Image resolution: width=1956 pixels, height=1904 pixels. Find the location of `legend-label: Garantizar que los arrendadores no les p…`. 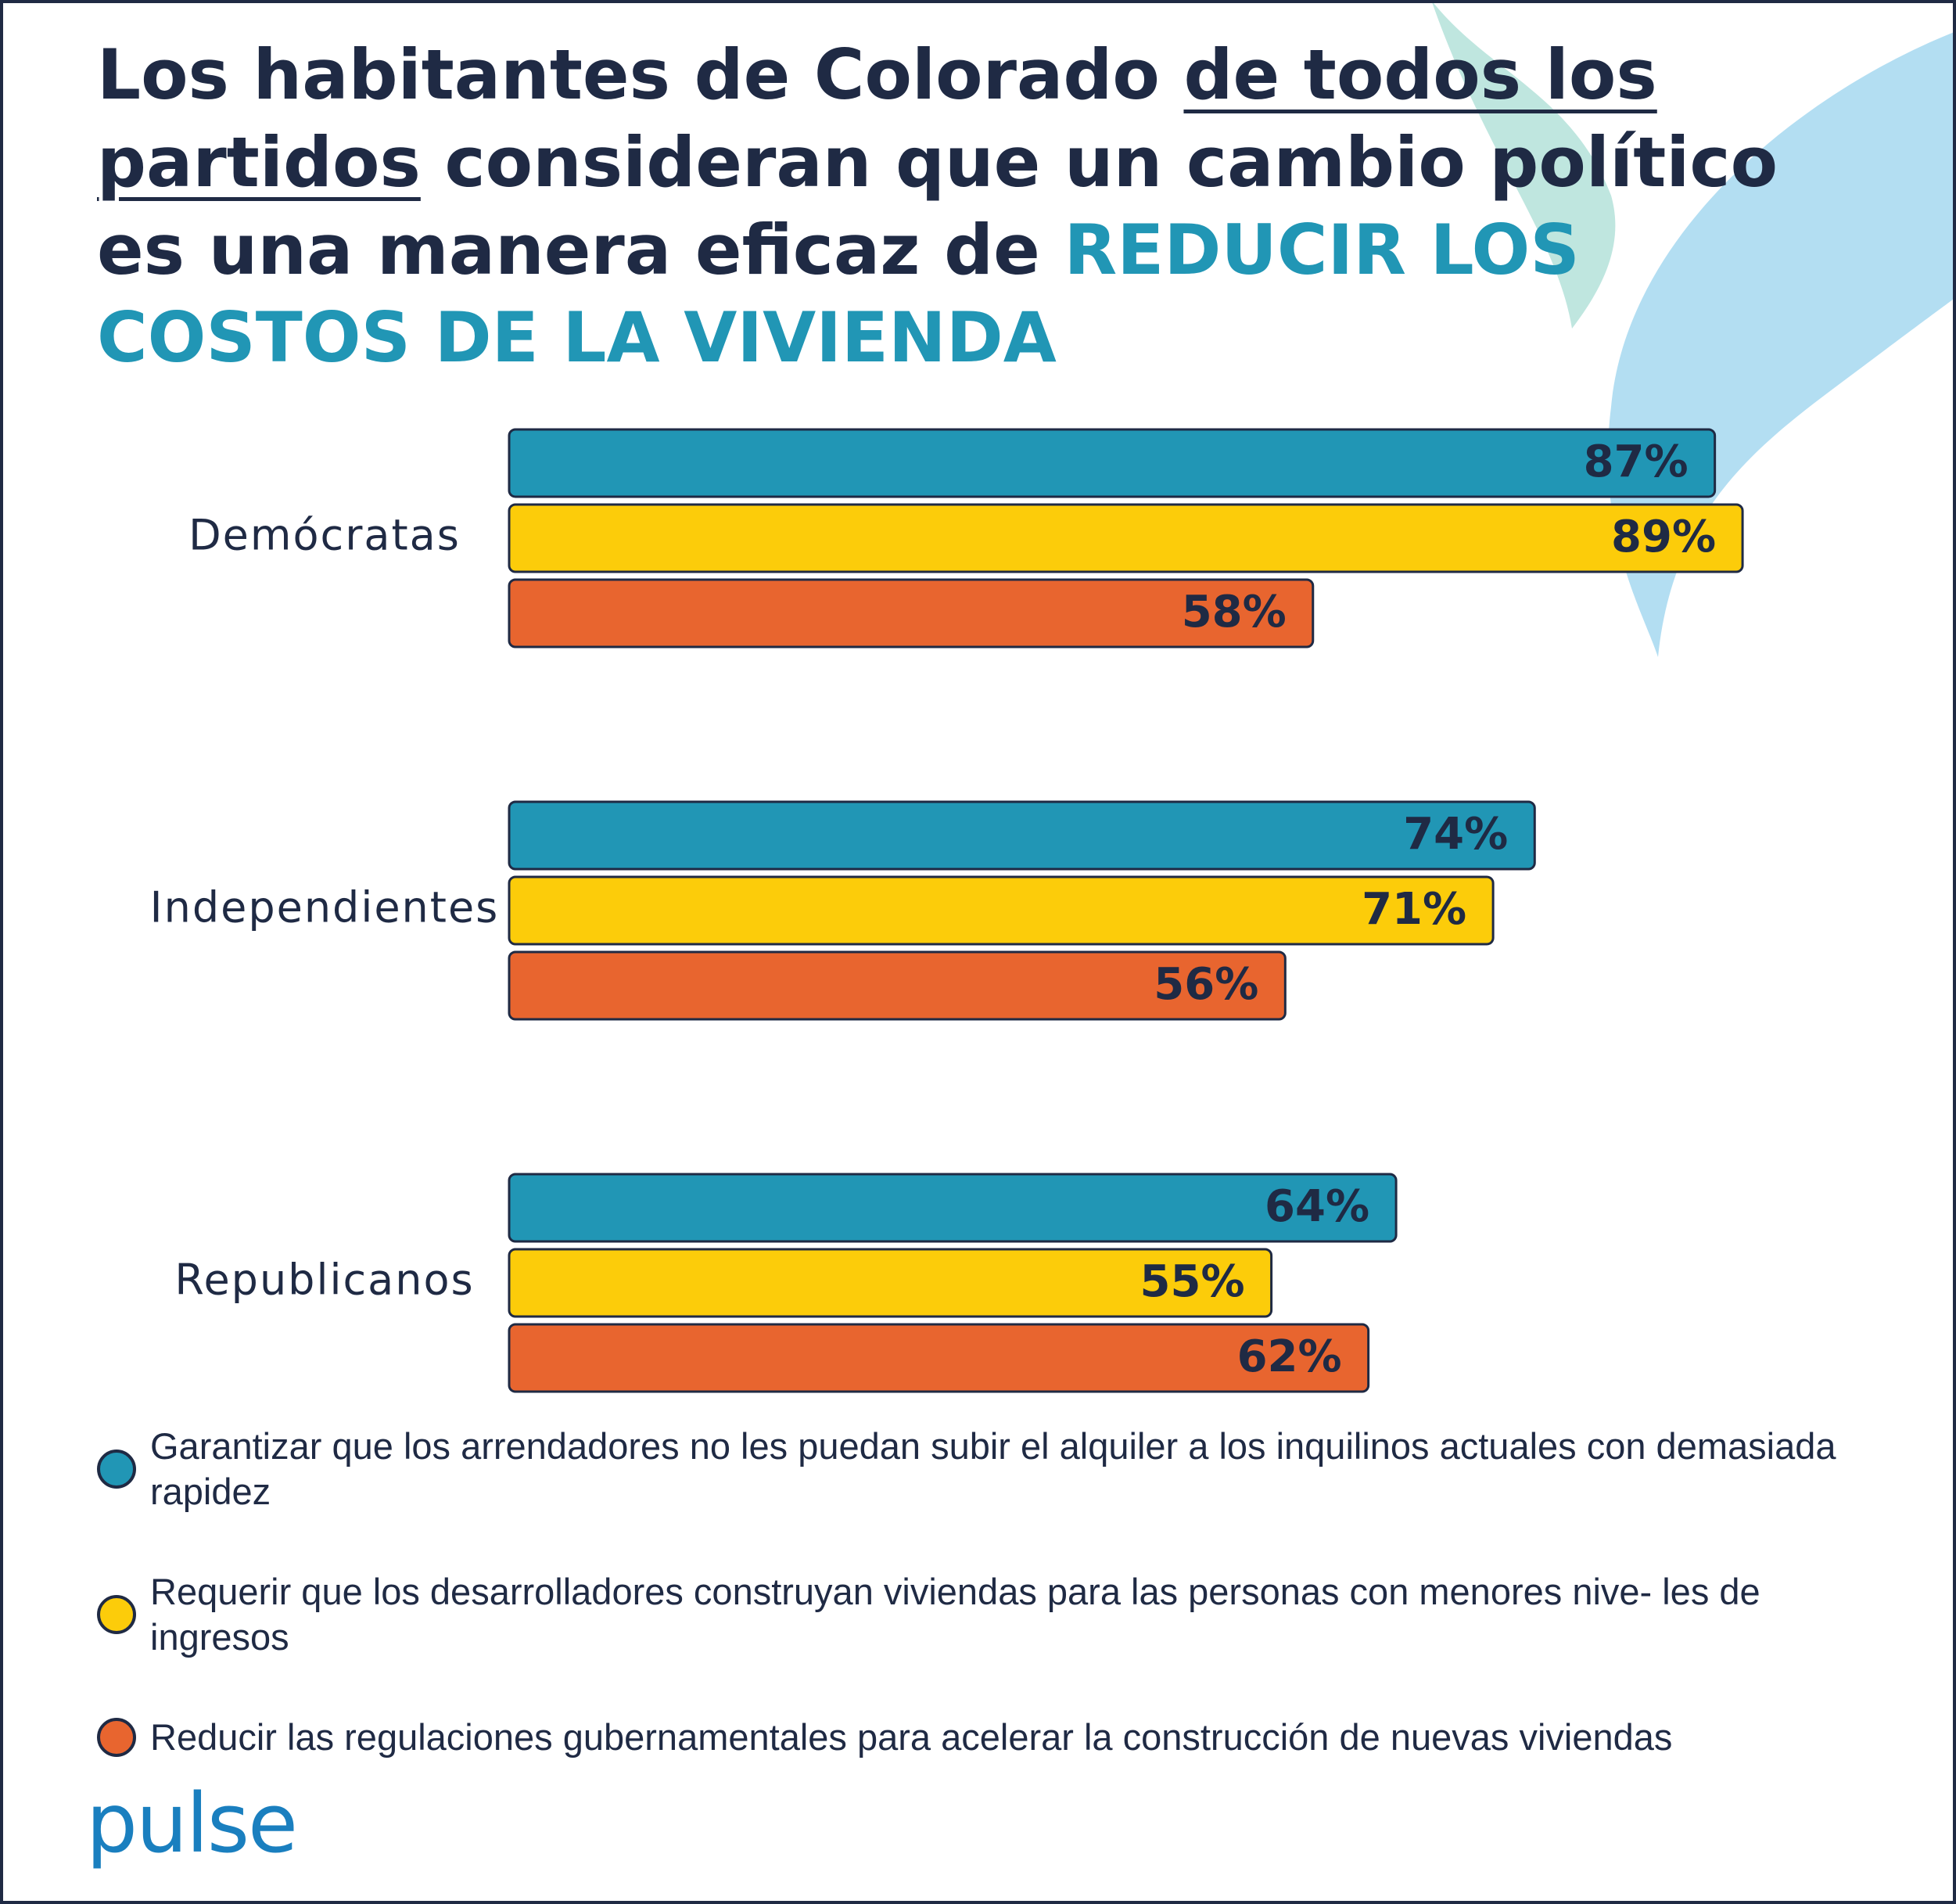

legend-label: Garantizar que los arrendadores no les p… is located at coordinates (993, 1468).